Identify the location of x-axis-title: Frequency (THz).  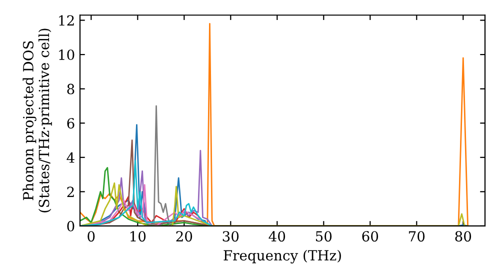
(282, 257).